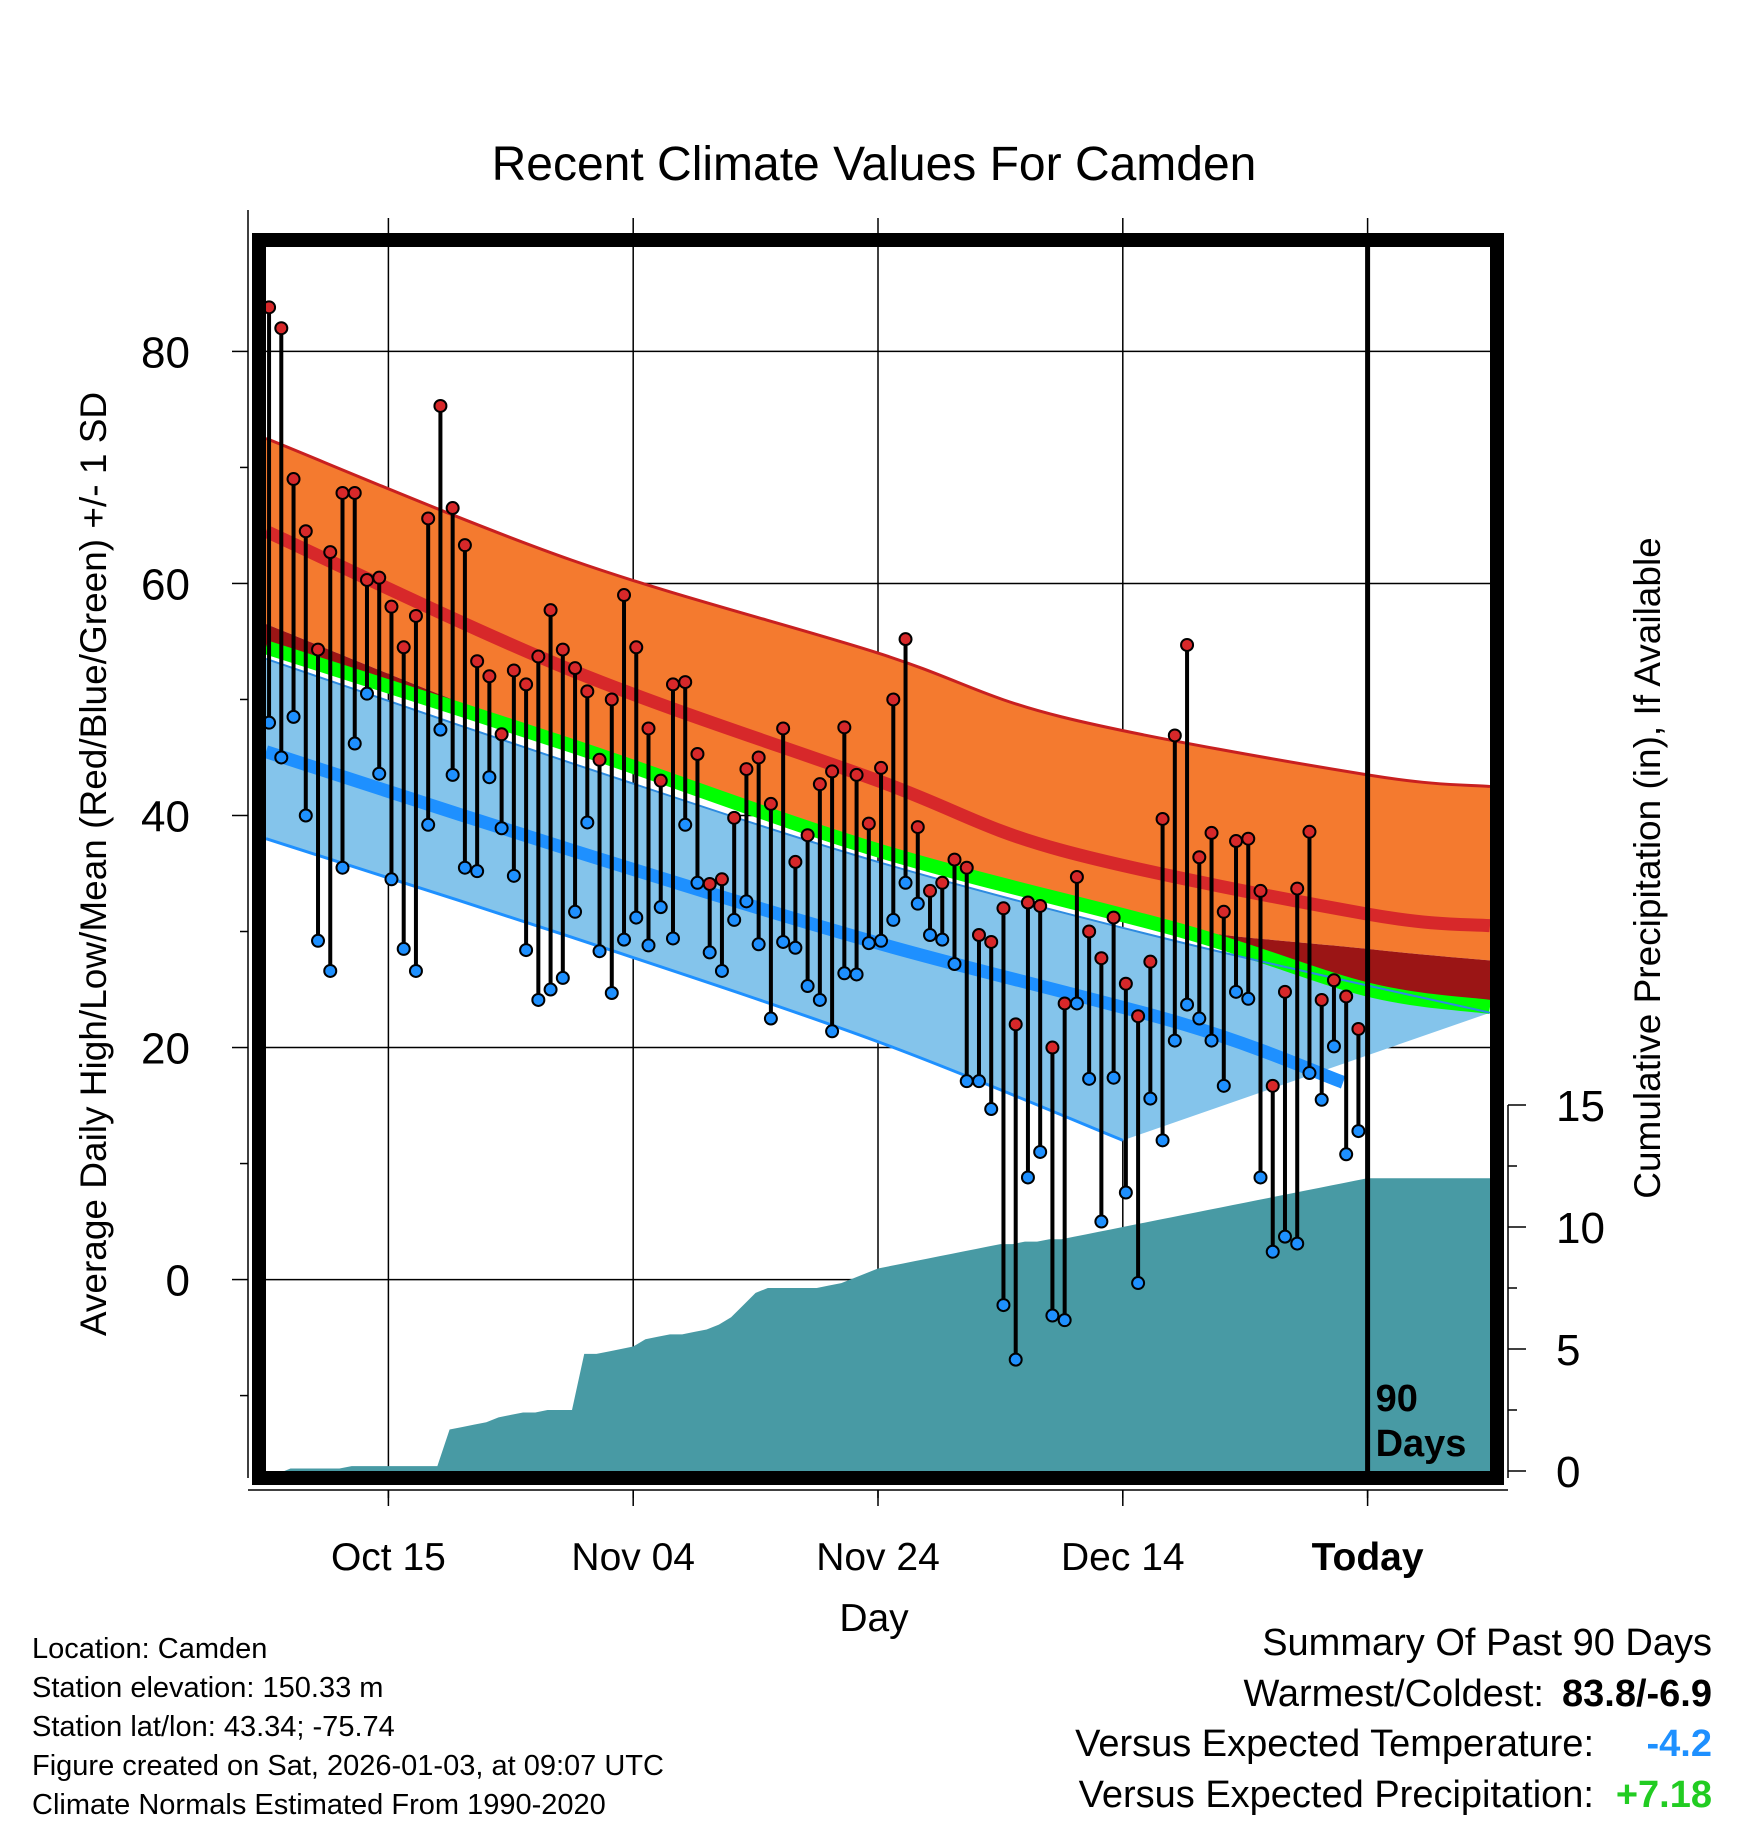 The width and height of the screenshot is (1748, 1828). What do you see at coordinates (150, 1649) in the screenshot?
I see `location-text: Location: Camden` at bounding box center [150, 1649].